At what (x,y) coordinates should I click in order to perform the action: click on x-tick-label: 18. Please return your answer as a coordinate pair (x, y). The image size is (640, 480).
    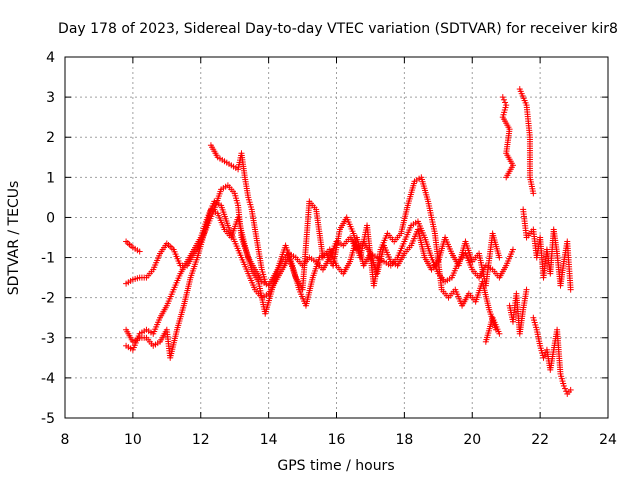
    Looking at the image, I should click on (404, 440).